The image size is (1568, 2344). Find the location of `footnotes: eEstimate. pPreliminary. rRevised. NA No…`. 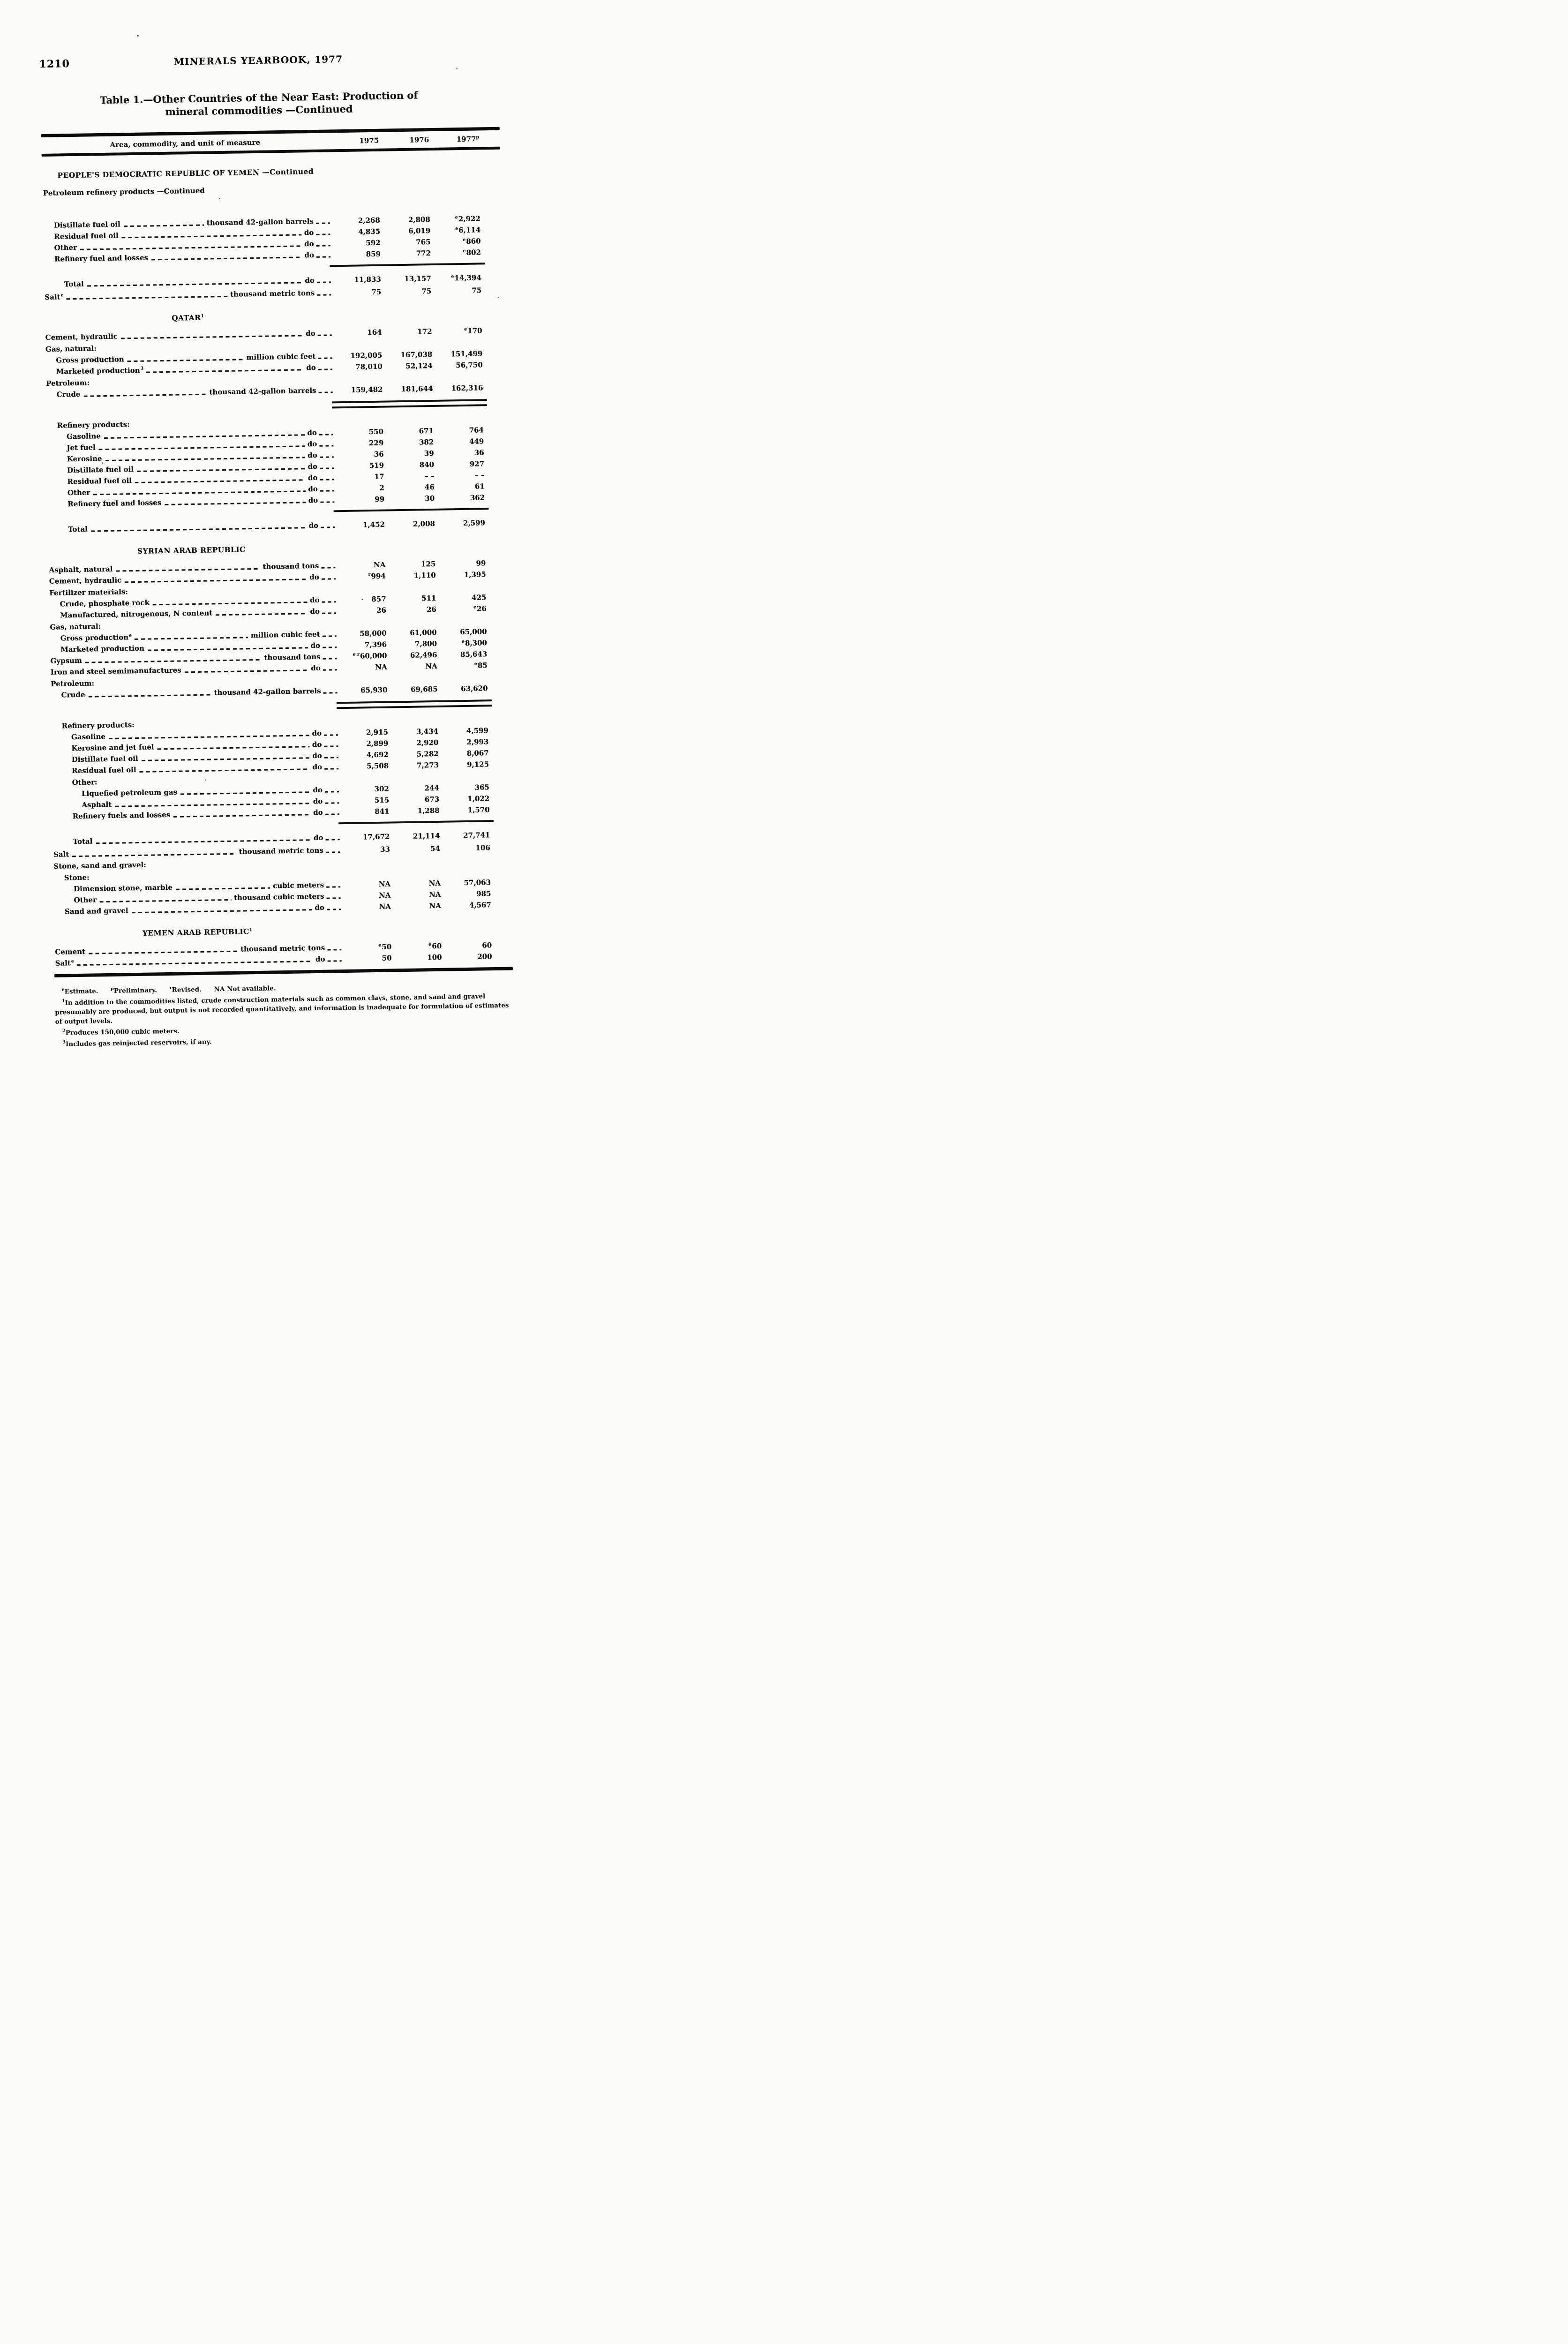

footnotes: eEstimate. pPreliminary. rRevised. NA No… is located at coordinates (284, 1013).